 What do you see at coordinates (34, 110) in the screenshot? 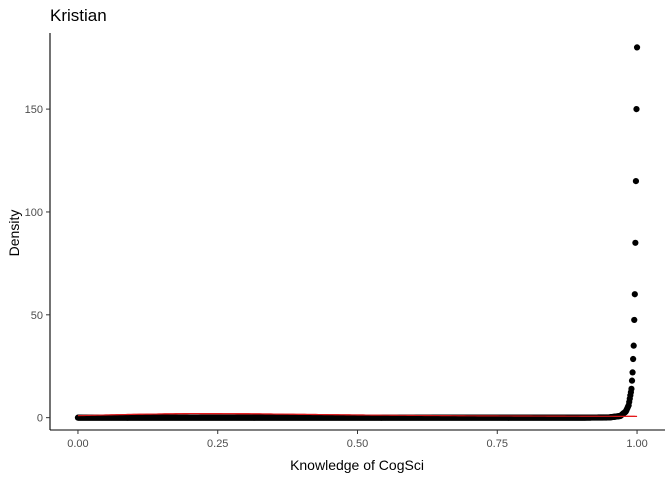
I see `y-tick-label: 150` at bounding box center [34, 110].